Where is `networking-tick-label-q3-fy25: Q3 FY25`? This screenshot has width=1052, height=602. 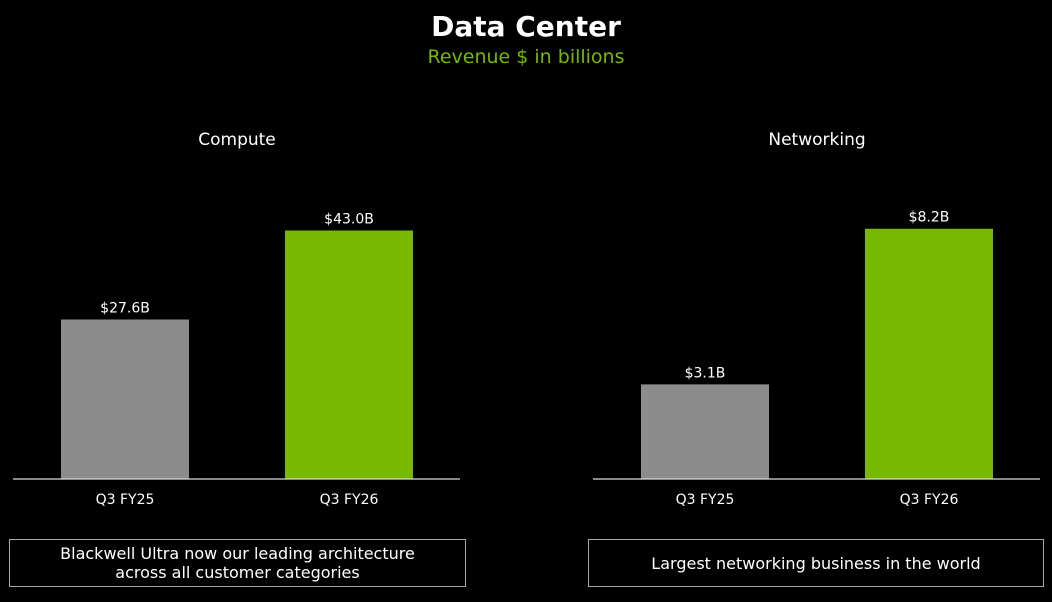
networking-tick-label-q3-fy25: Q3 FY25 is located at coordinates (705, 500).